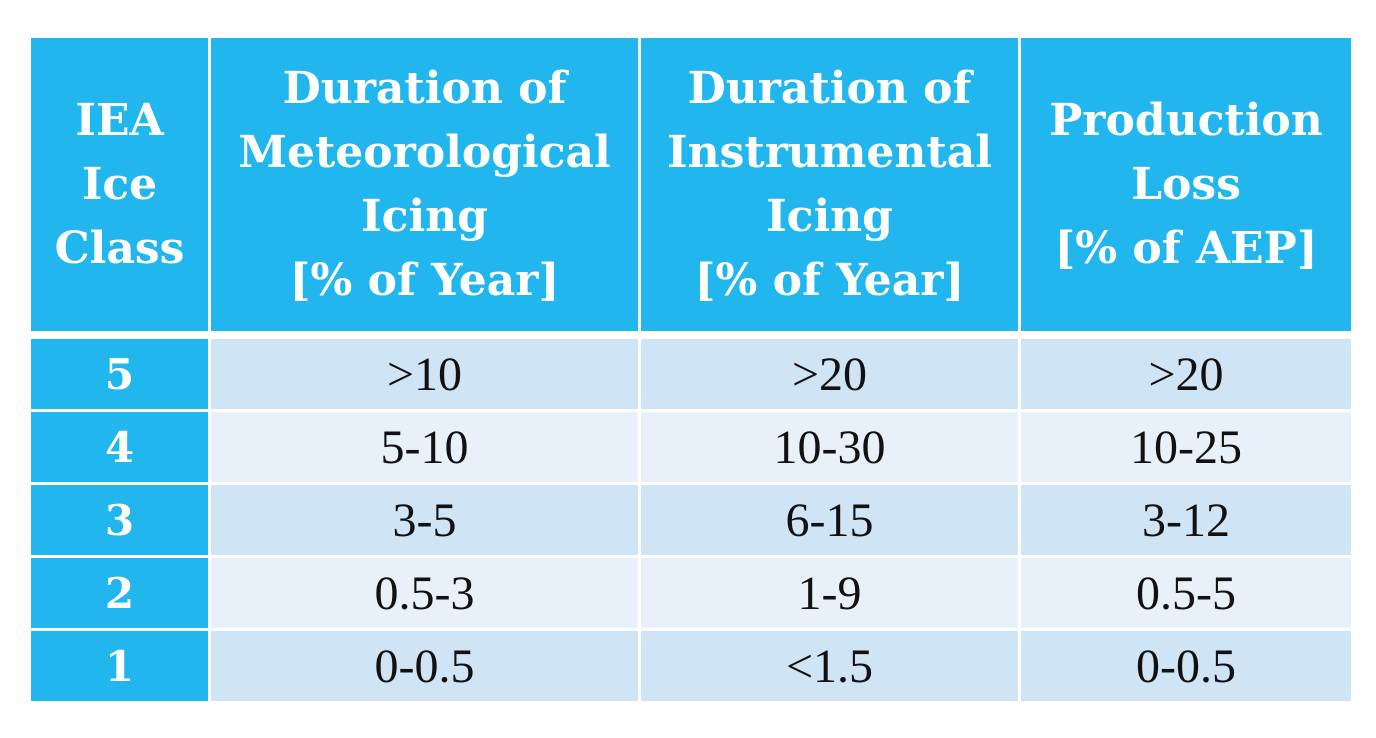  What do you see at coordinates (829, 152) in the screenshot?
I see `header-line: Instrumental` at bounding box center [829, 152].